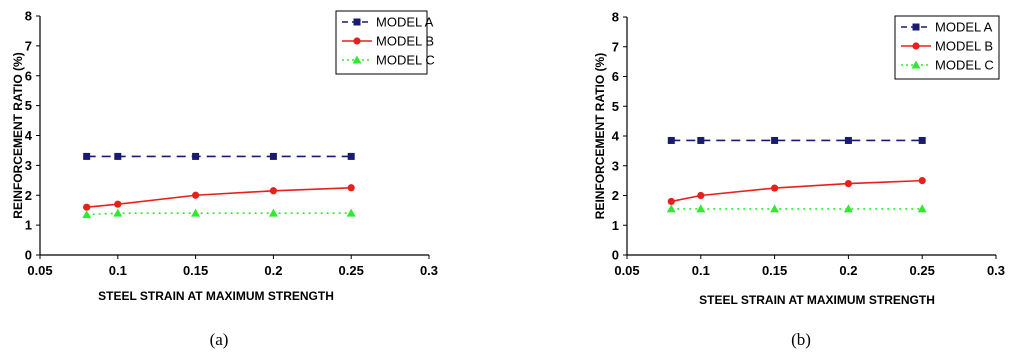 The height and width of the screenshot is (356, 1015). Describe the element at coordinates (219, 339) in the screenshot. I see `caption-a: (a)` at that location.